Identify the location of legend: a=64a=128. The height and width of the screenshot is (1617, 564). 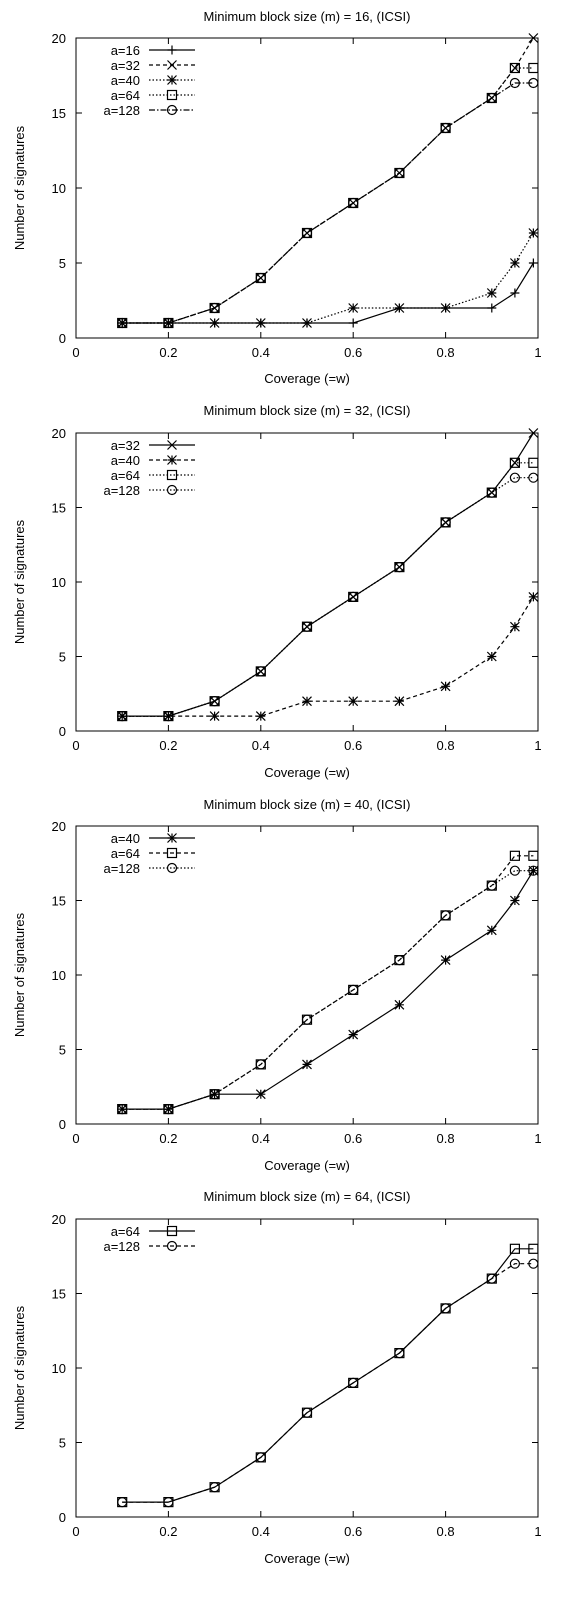
(149, 1239).